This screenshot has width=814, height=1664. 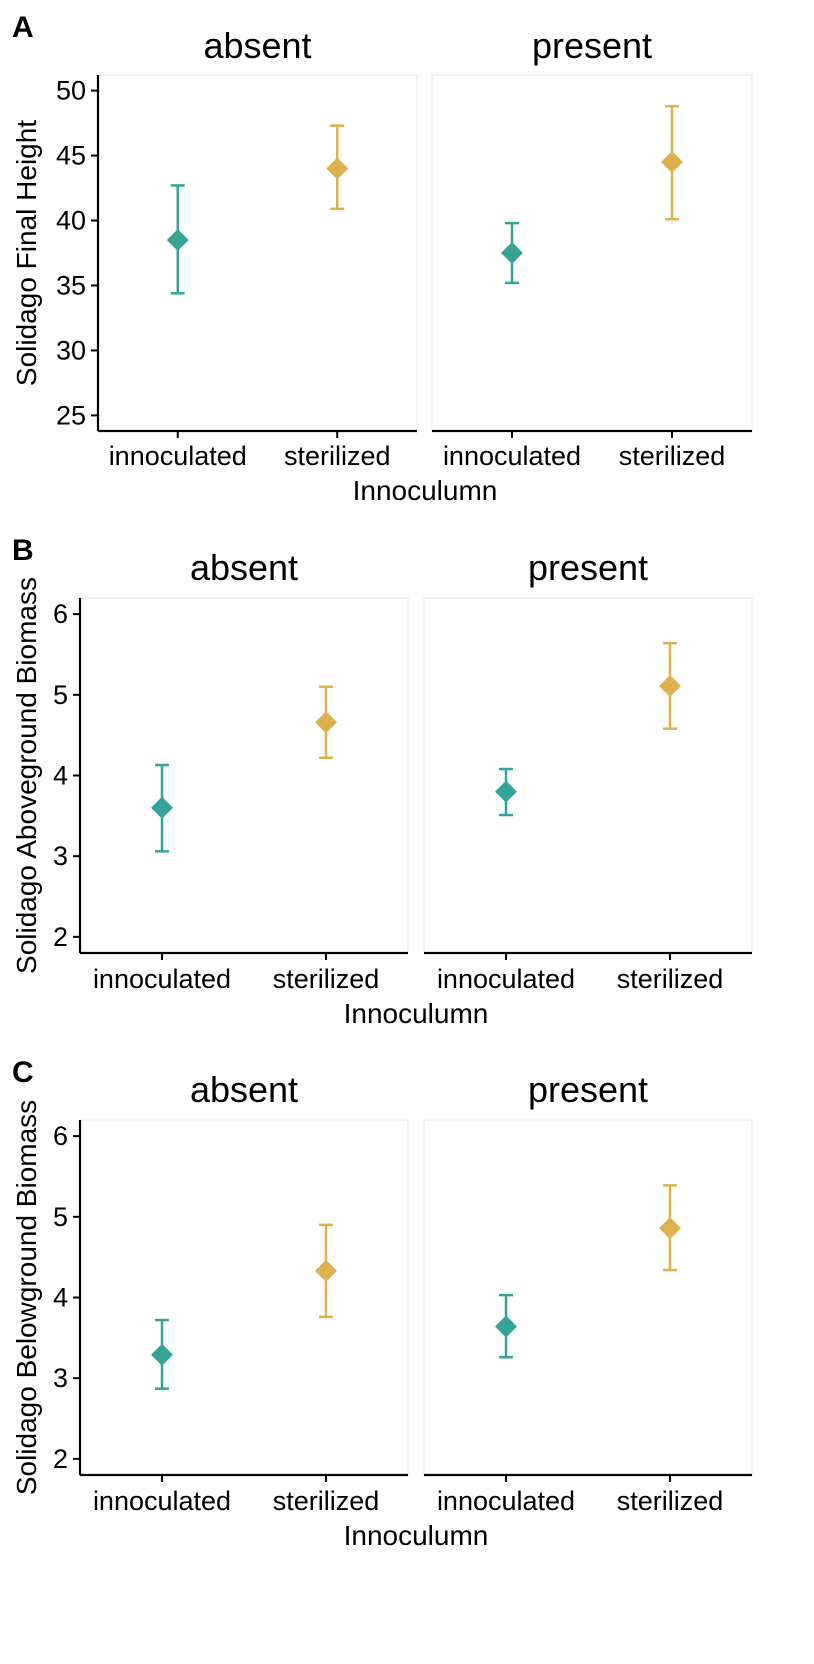 What do you see at coordinates (71, 156) in the screenshot?
I see `y-tick-label: 45` at bounding box center [71, 156].